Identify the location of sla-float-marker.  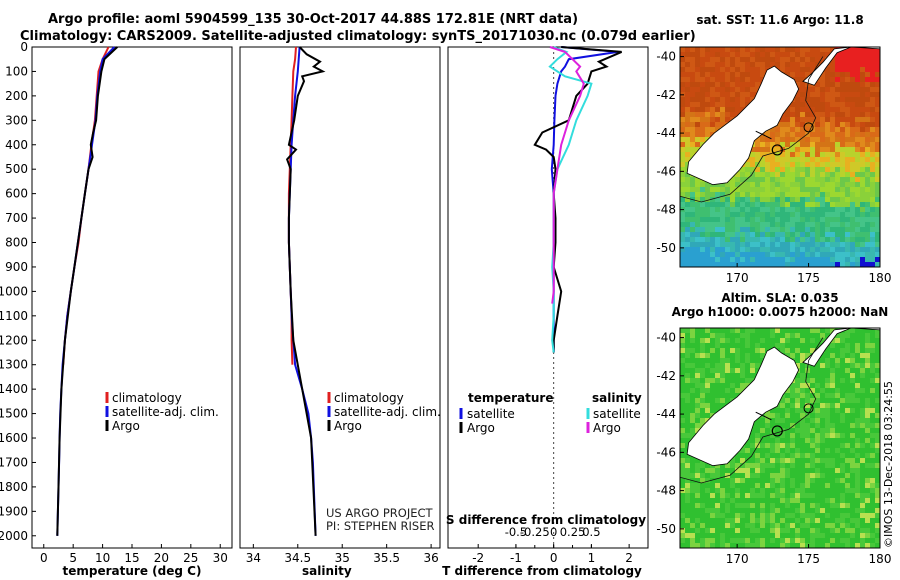
(777, 431).